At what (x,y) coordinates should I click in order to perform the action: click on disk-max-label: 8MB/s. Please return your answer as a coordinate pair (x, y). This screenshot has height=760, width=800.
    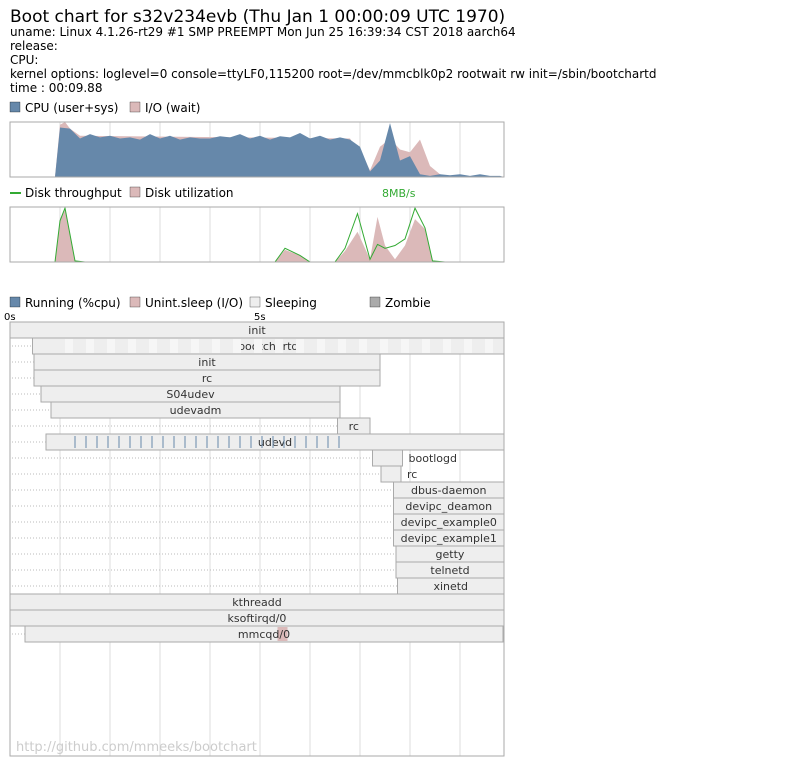
    Looking at the image, I should click on (399, 193).